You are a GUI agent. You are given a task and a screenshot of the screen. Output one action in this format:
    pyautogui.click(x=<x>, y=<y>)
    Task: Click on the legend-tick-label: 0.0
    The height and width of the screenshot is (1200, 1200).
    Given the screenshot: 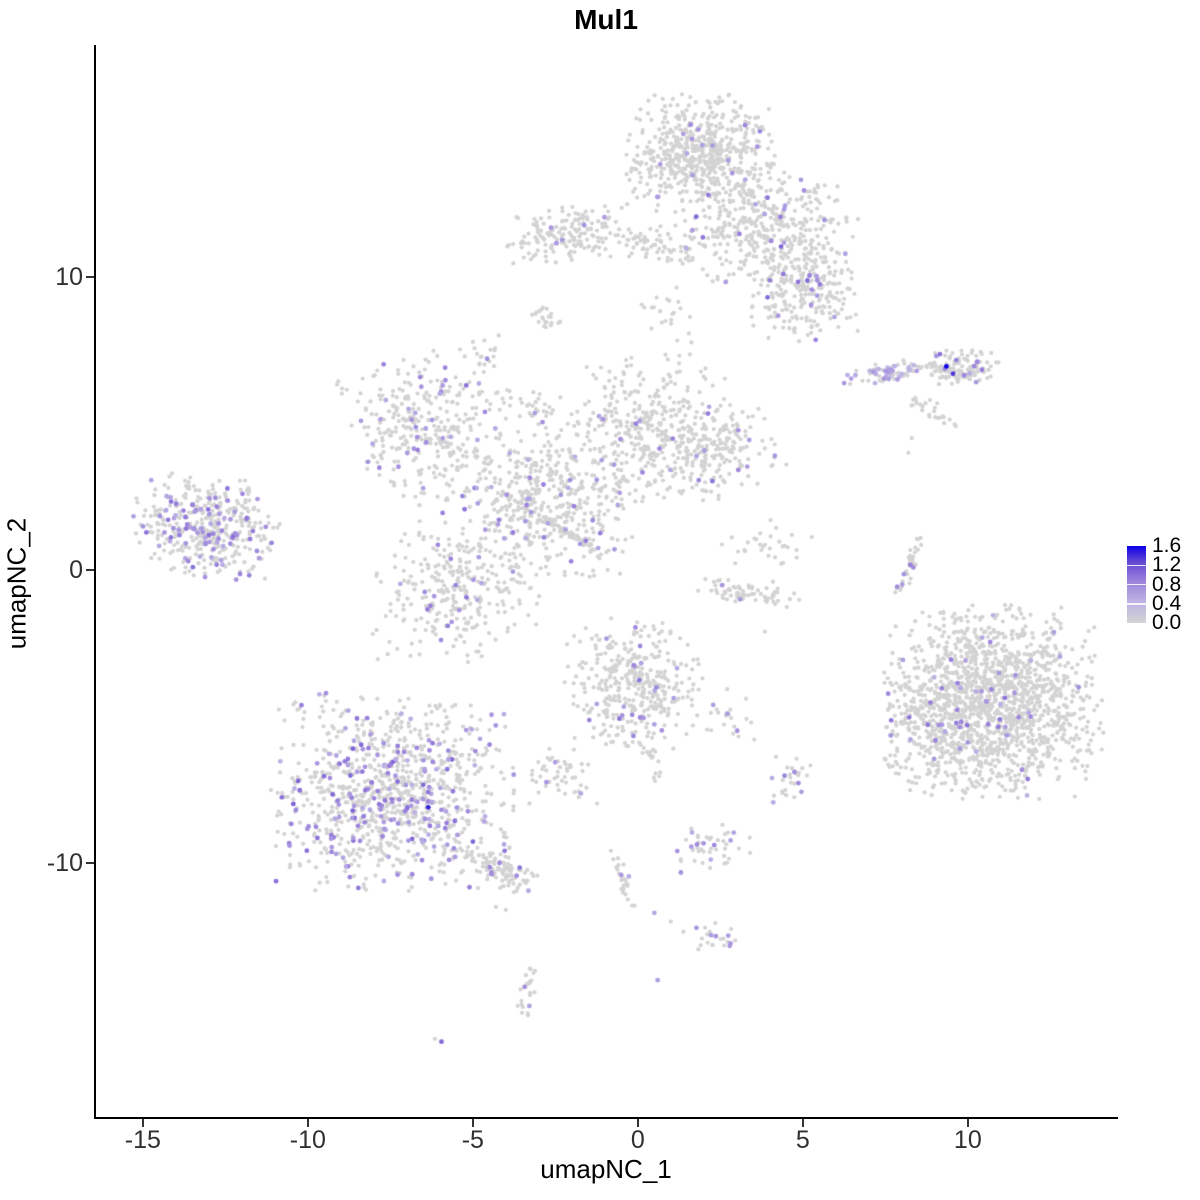 What is the action you would take?
    pyautogui.click(x=1167, y=622)
    